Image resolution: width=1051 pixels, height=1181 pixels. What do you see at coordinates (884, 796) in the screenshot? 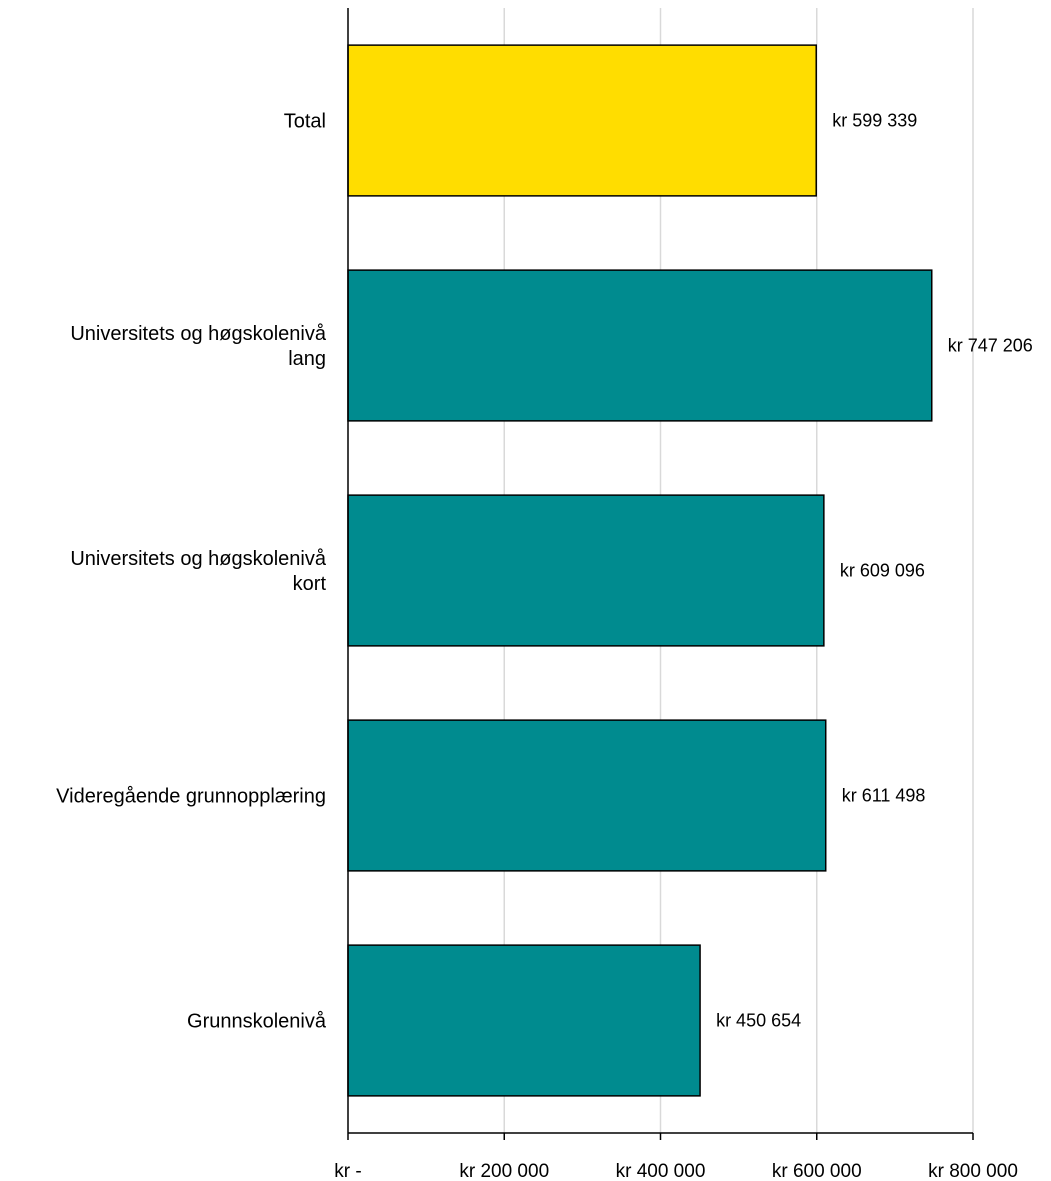
I see `data-label: kr 611 498` at bounding box center [884, 796].